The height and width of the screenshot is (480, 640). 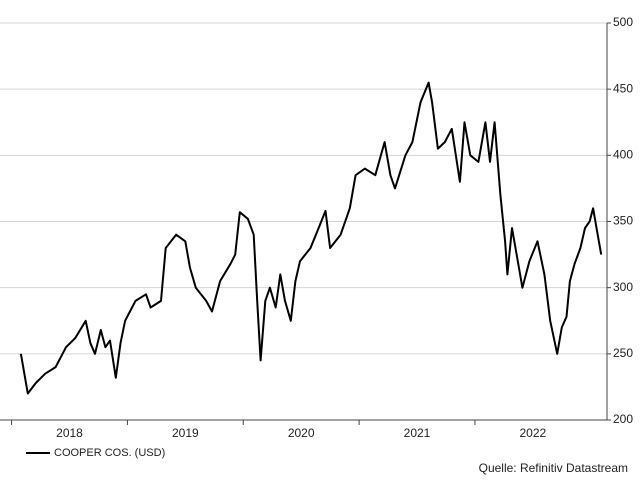 What do you see at coordinates (623, 88) in the screenshot?
I see `y-tick-label: 450` at bounding box center [623, 88].